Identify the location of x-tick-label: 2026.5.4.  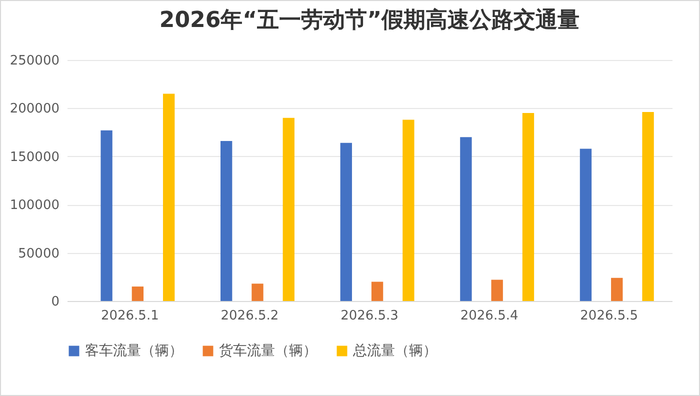
(489, 316).